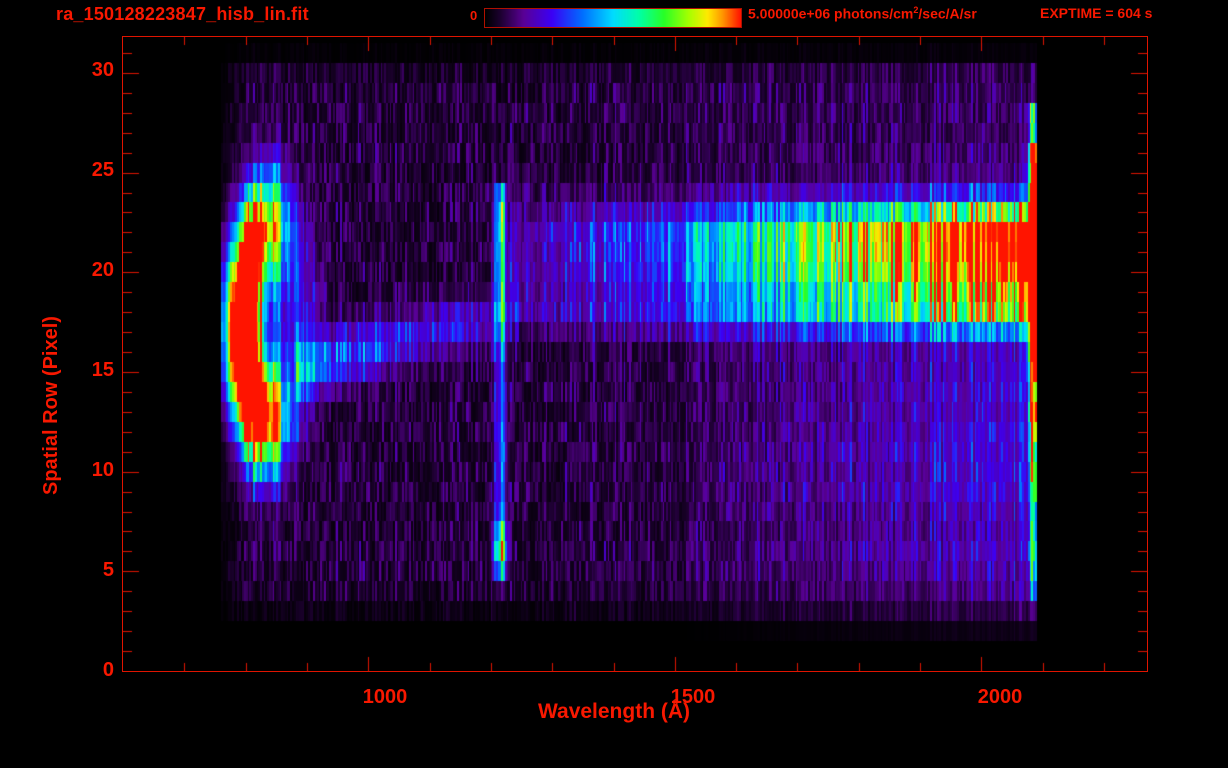  Describe the element at coordinates (385, 697) in the screenshot. I see `x-tick-label: 1000` at that location.